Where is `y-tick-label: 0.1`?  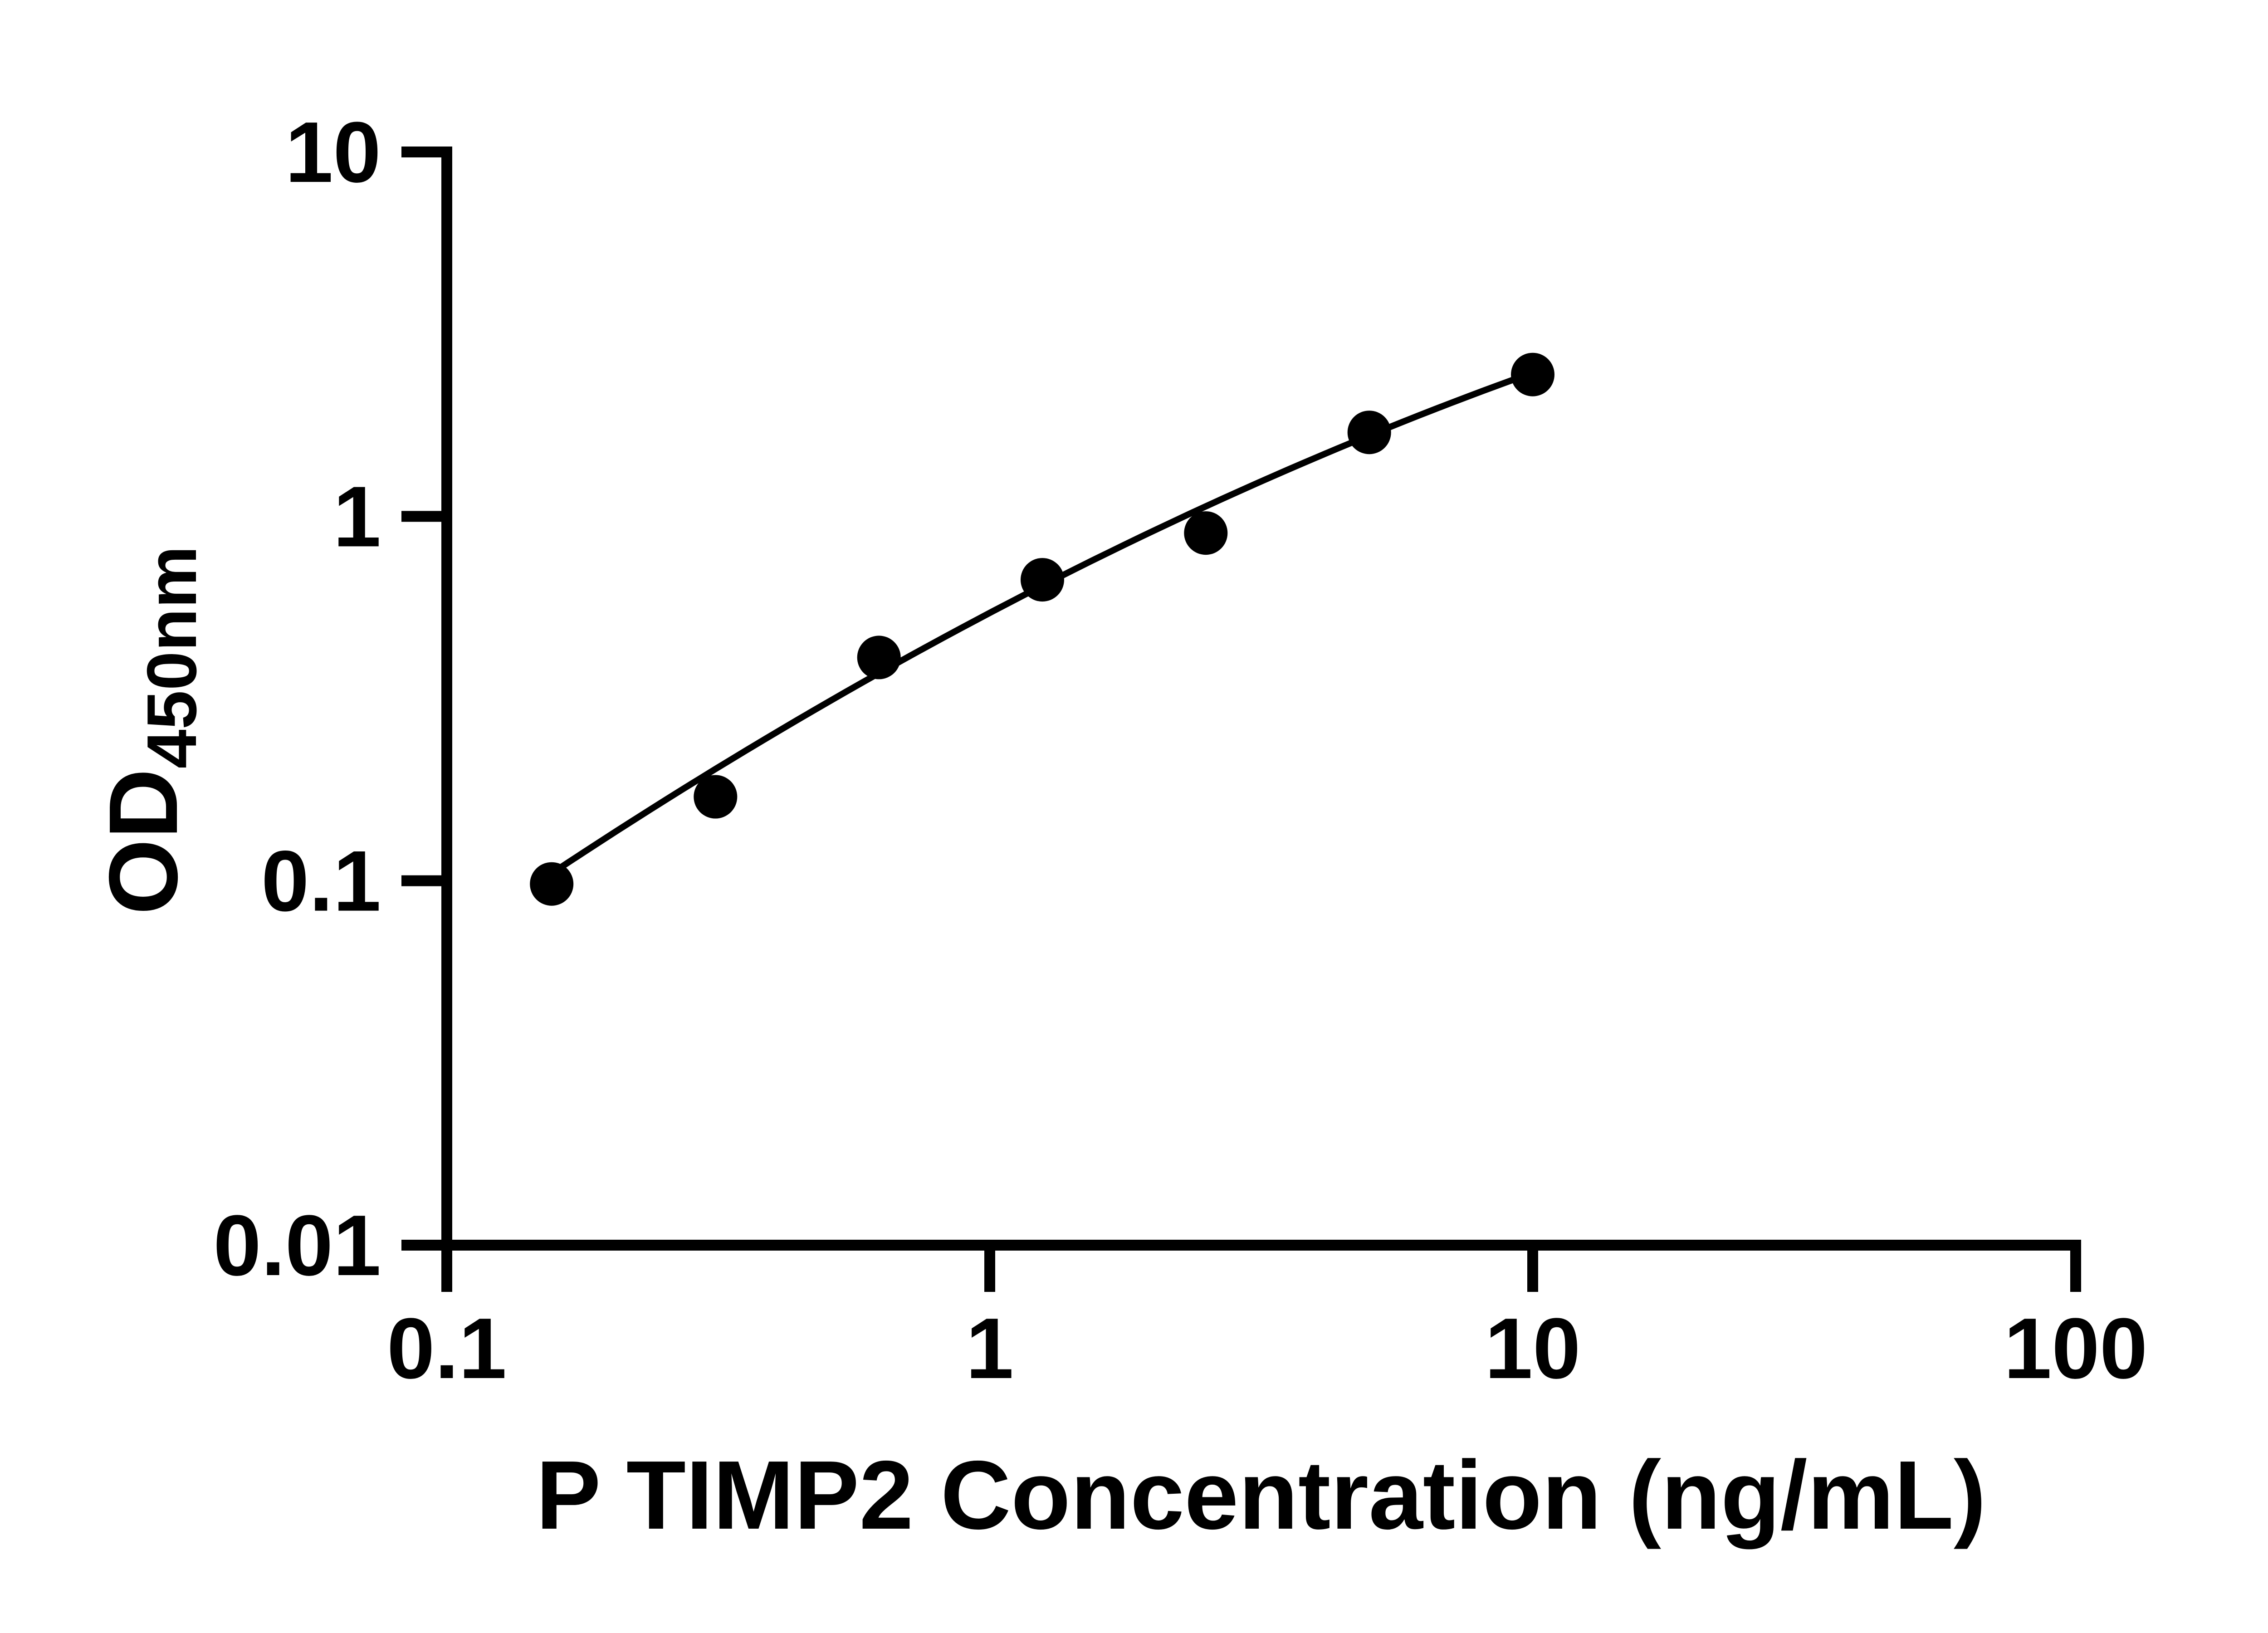 y-tick-label: 0.1 is located at coordinates (321, 881).